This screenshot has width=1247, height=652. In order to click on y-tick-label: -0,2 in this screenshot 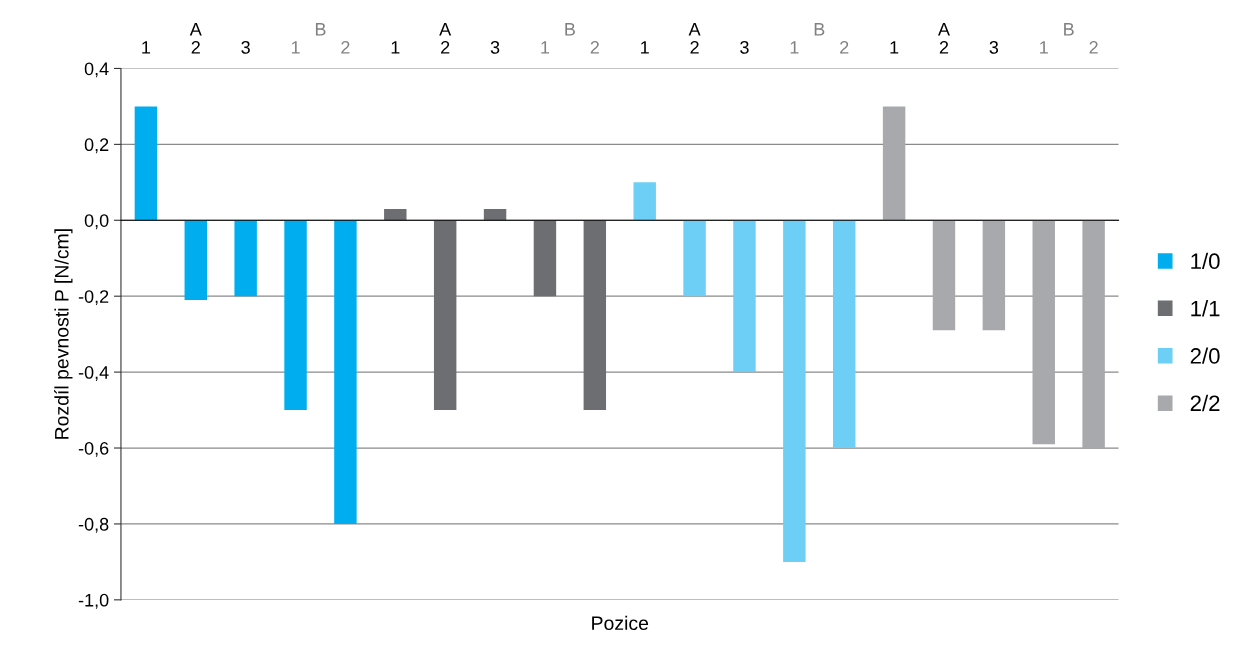, I will do `click(93, 298)`.